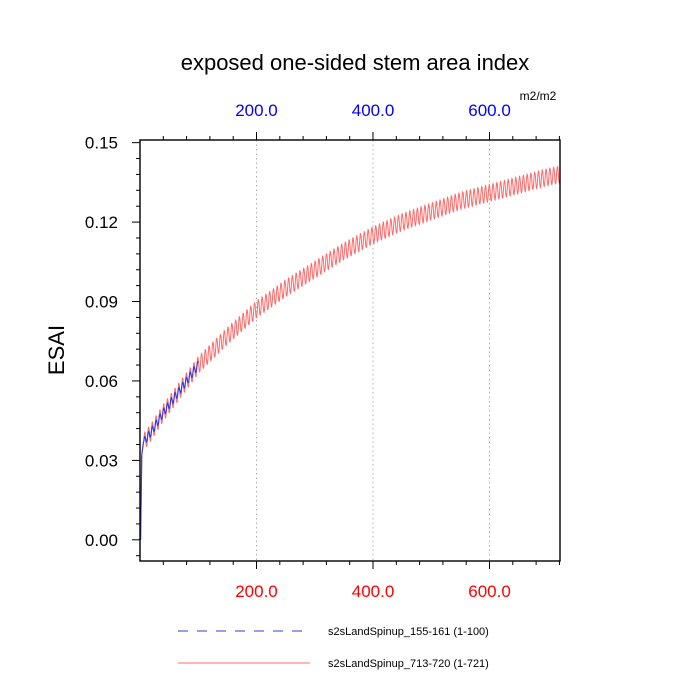 The image size is (700, 700). I want to click on chart-title: exposed one-sided stem area index, so click(355, 62).